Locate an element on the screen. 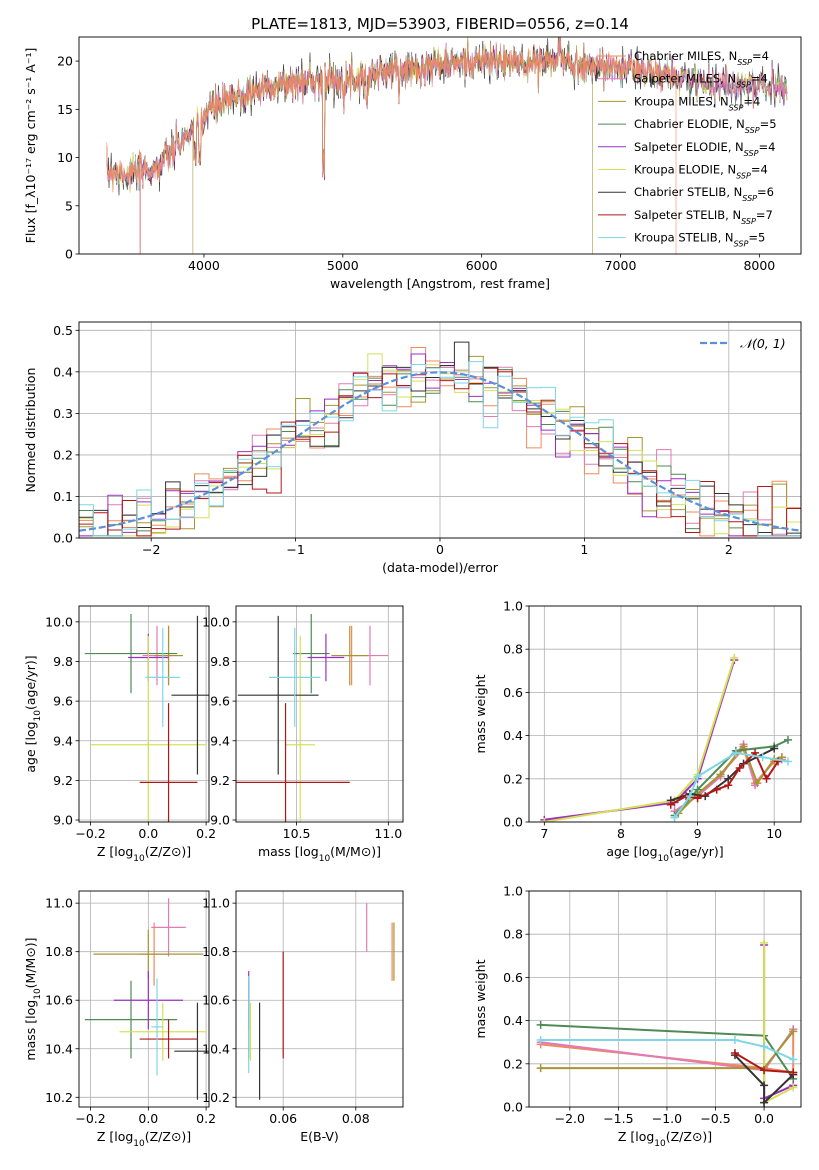 The width and height of the screenshot is (819, 1170). grid-z_age is located at coordinates (144, 714).